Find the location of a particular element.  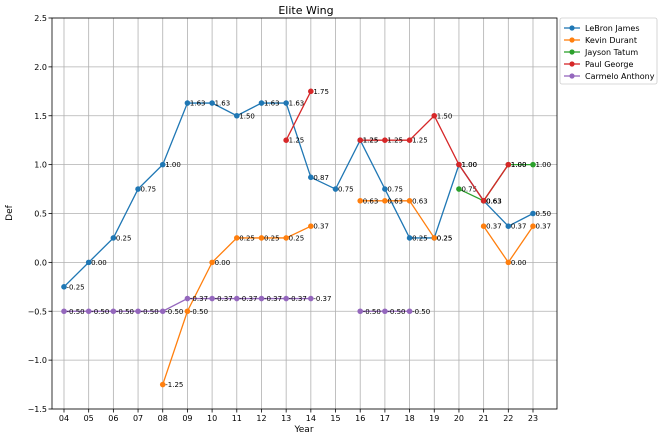

x-tick-label: 07 is located at coordinates (138, 418).